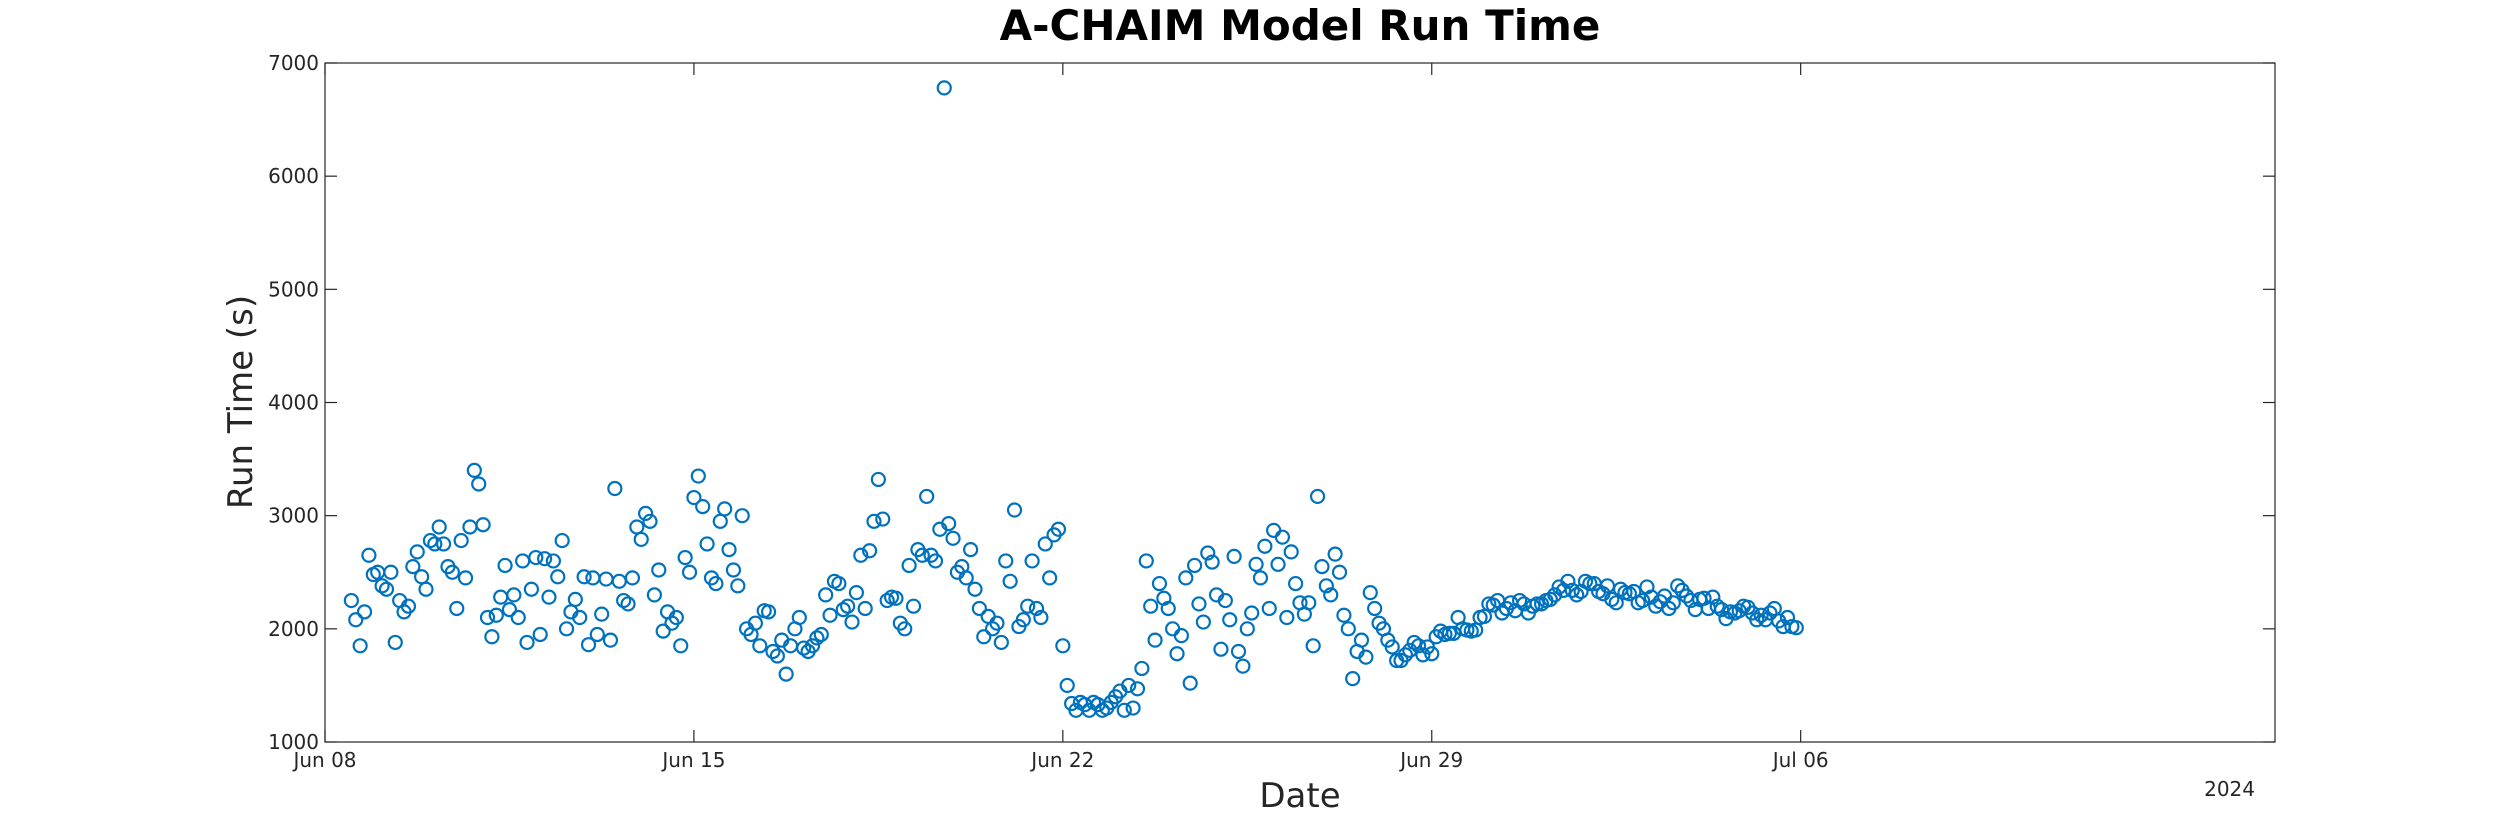 Image resolution: width=2500 pixels, height=833 pixels. Describe the element at coordinates (293, 403) in the screenshot. I see `y-tick-label: 4000` at that location.